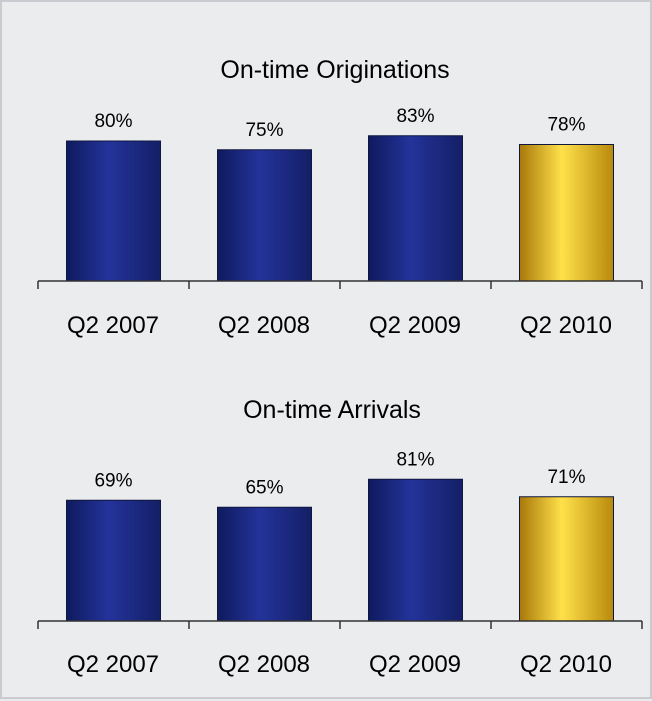 This screenshot has width=652, height=701. What do you see at coordinates (415, 459) in the screenshot?
I see `data-label: 81%` at bounding box center [415, 459].